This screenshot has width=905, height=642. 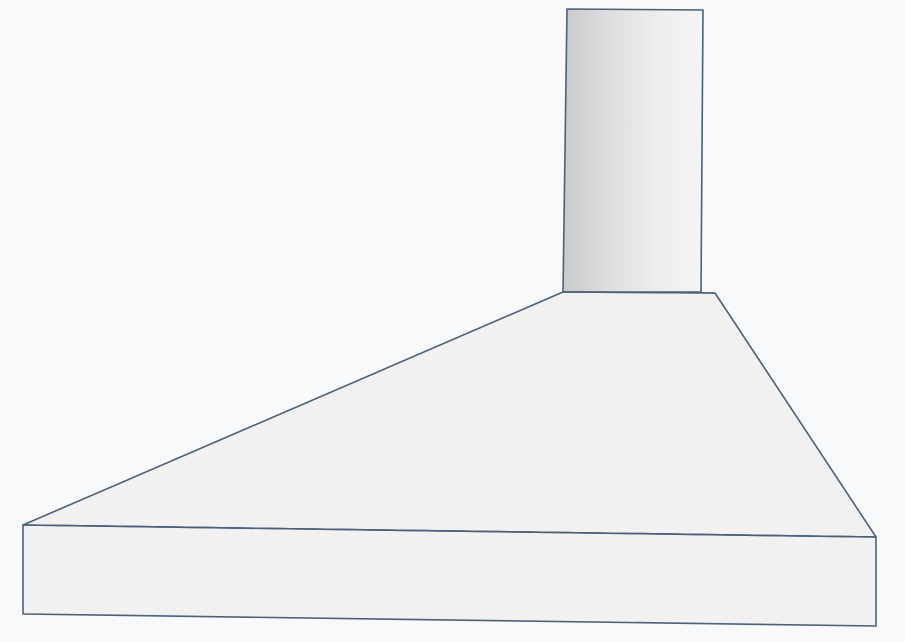 What do you see at coordinates (639, 292) in the screenshot?
I see `chimney-canopy-edge` at bounding box center [639, 292].